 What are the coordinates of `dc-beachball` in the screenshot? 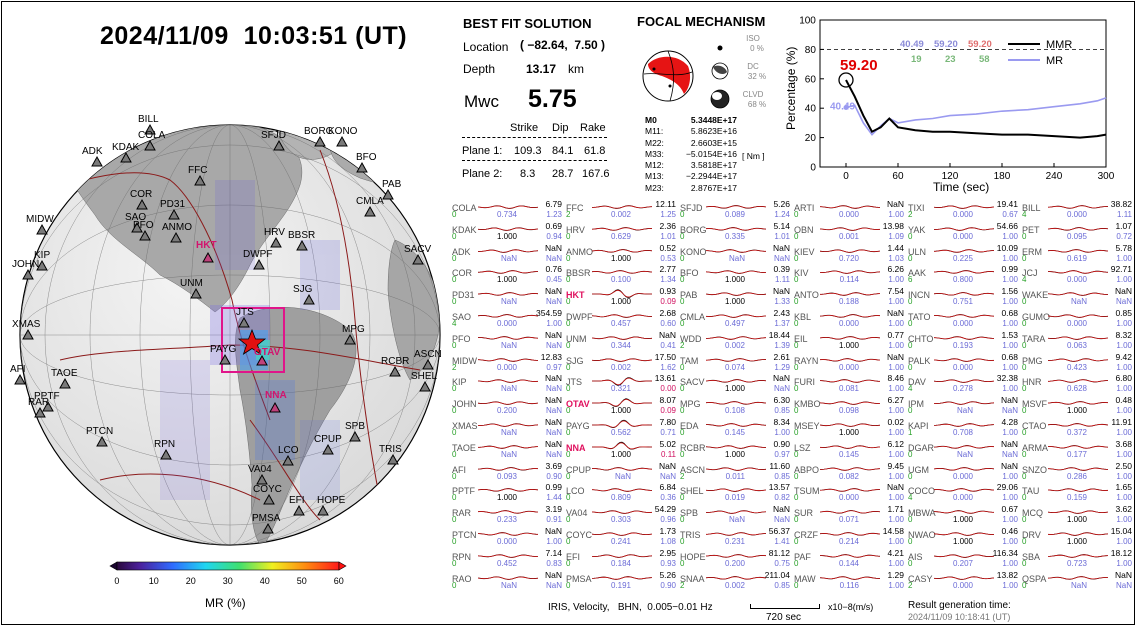 It's located at (720, 71).